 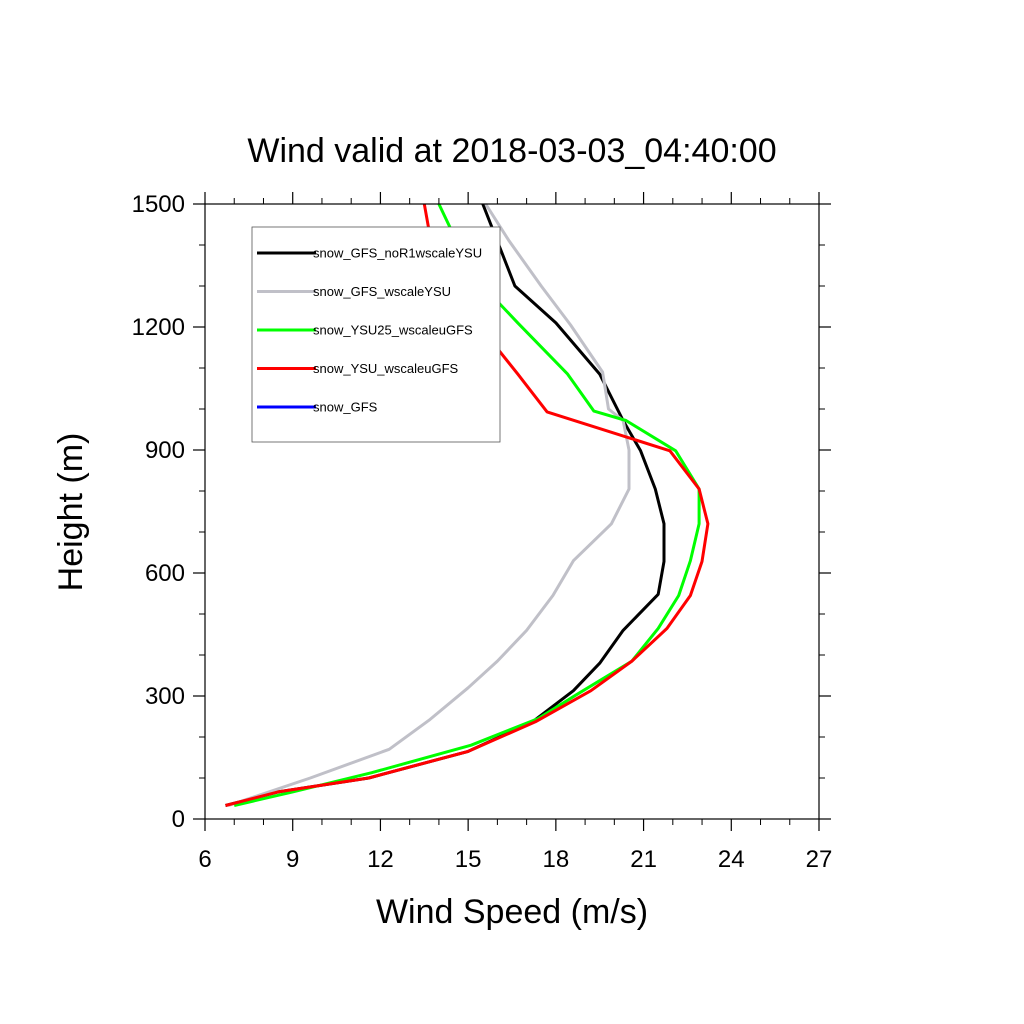 What do you see at coordinates (158, 204) in the screenshot?
I see `y-tick-label: 1500` at bounding box center [158, 204].